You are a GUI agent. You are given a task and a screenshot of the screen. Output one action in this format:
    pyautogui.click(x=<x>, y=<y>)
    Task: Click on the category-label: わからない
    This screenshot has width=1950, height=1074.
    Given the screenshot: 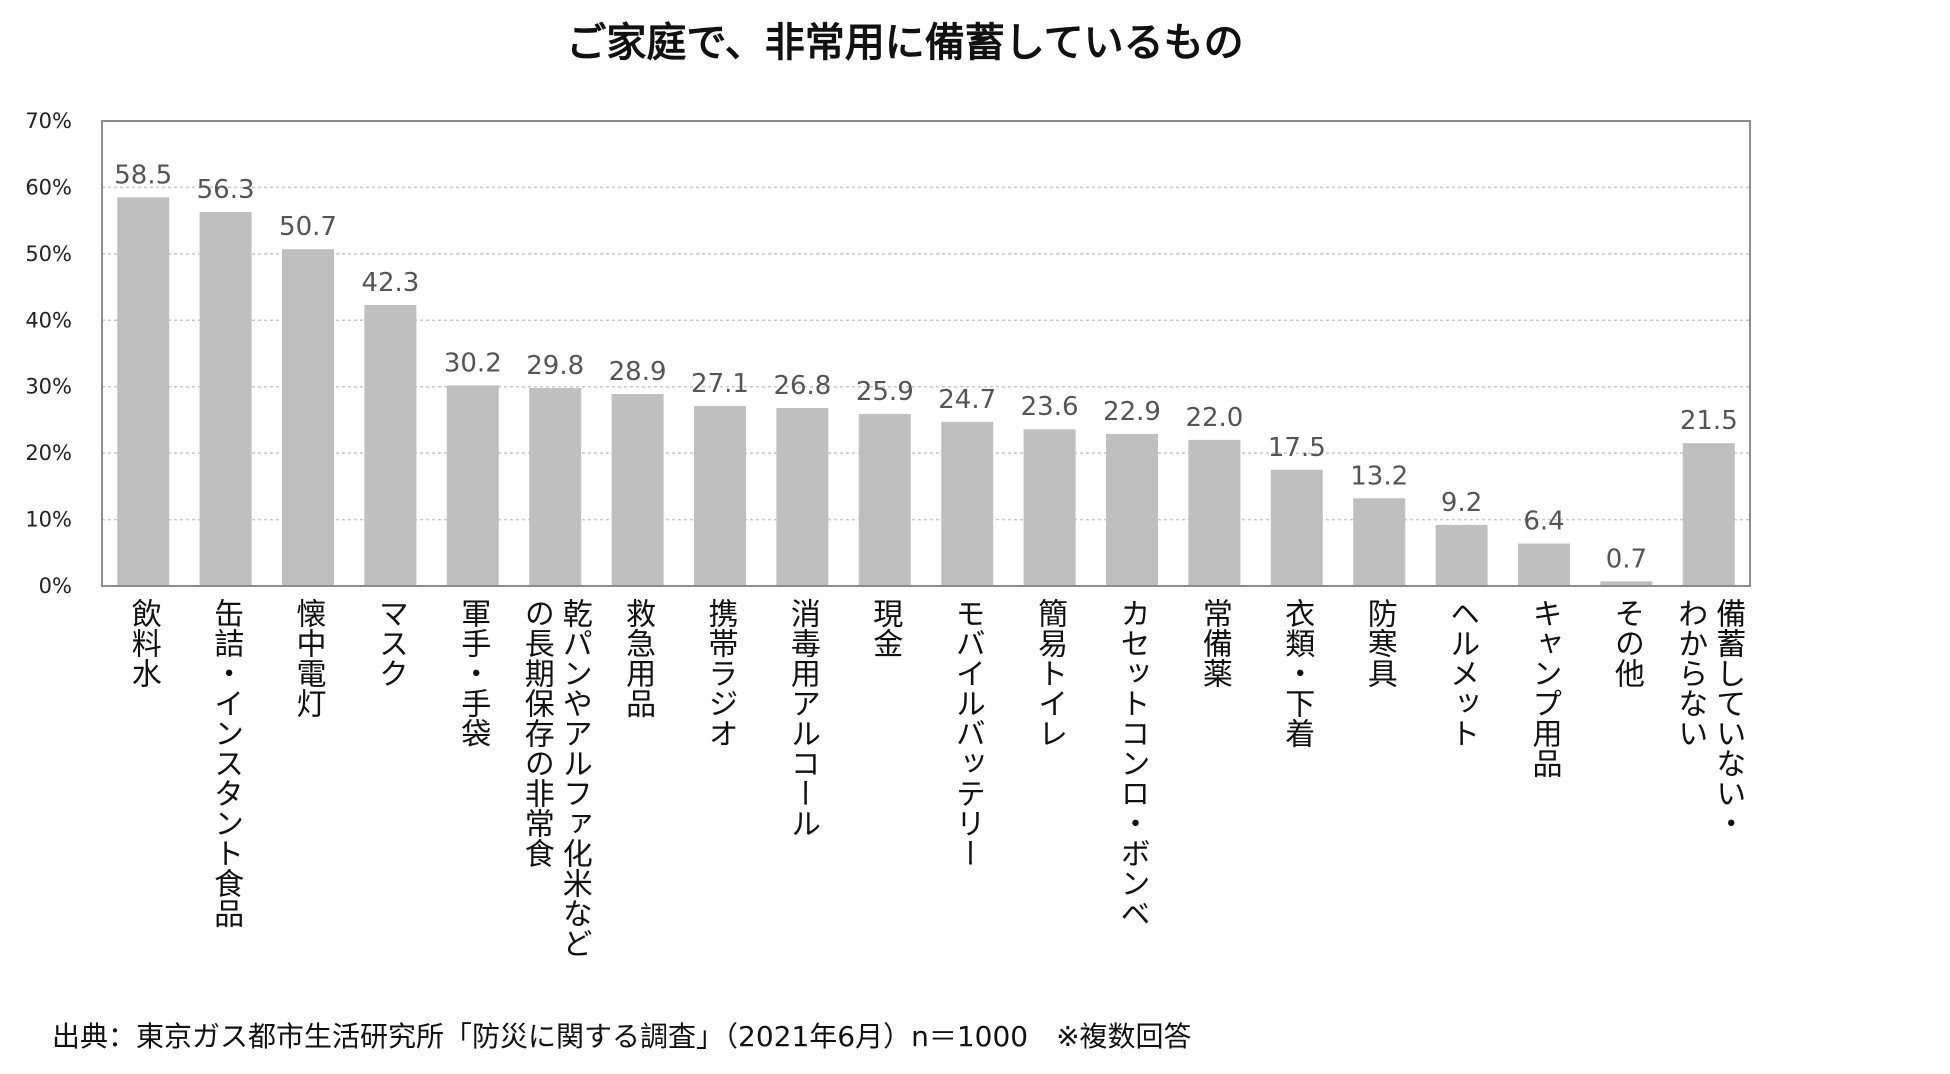 What is the action you would take?
    pyautogui.click(x=1689, y=673)
    